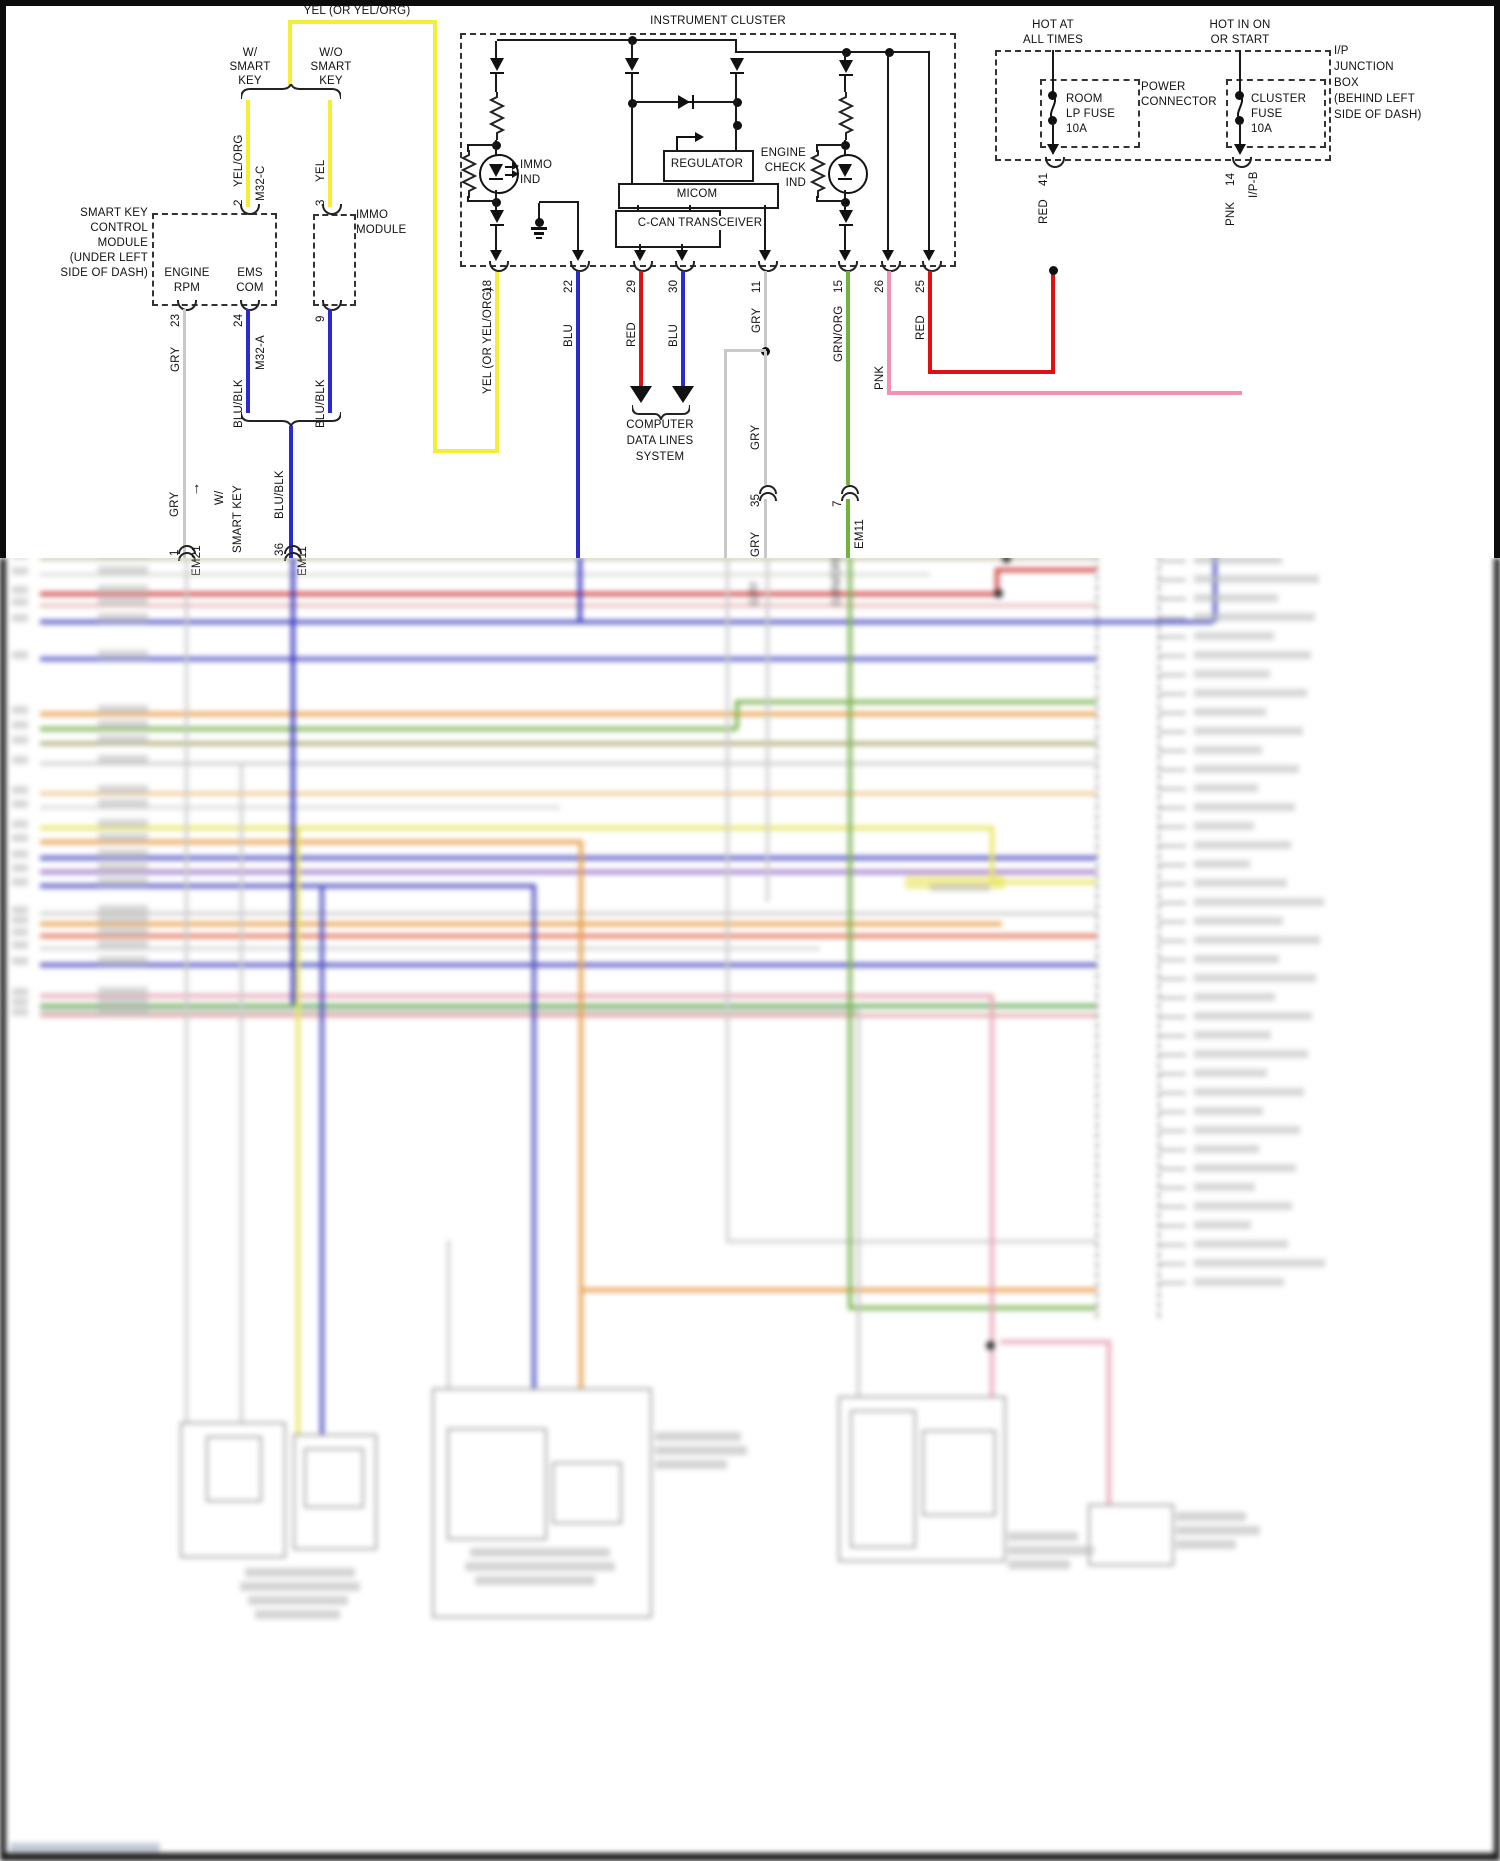  Describe the element at coordinates (889, 332) in the screenshot. I see `wire-pink` at that location.